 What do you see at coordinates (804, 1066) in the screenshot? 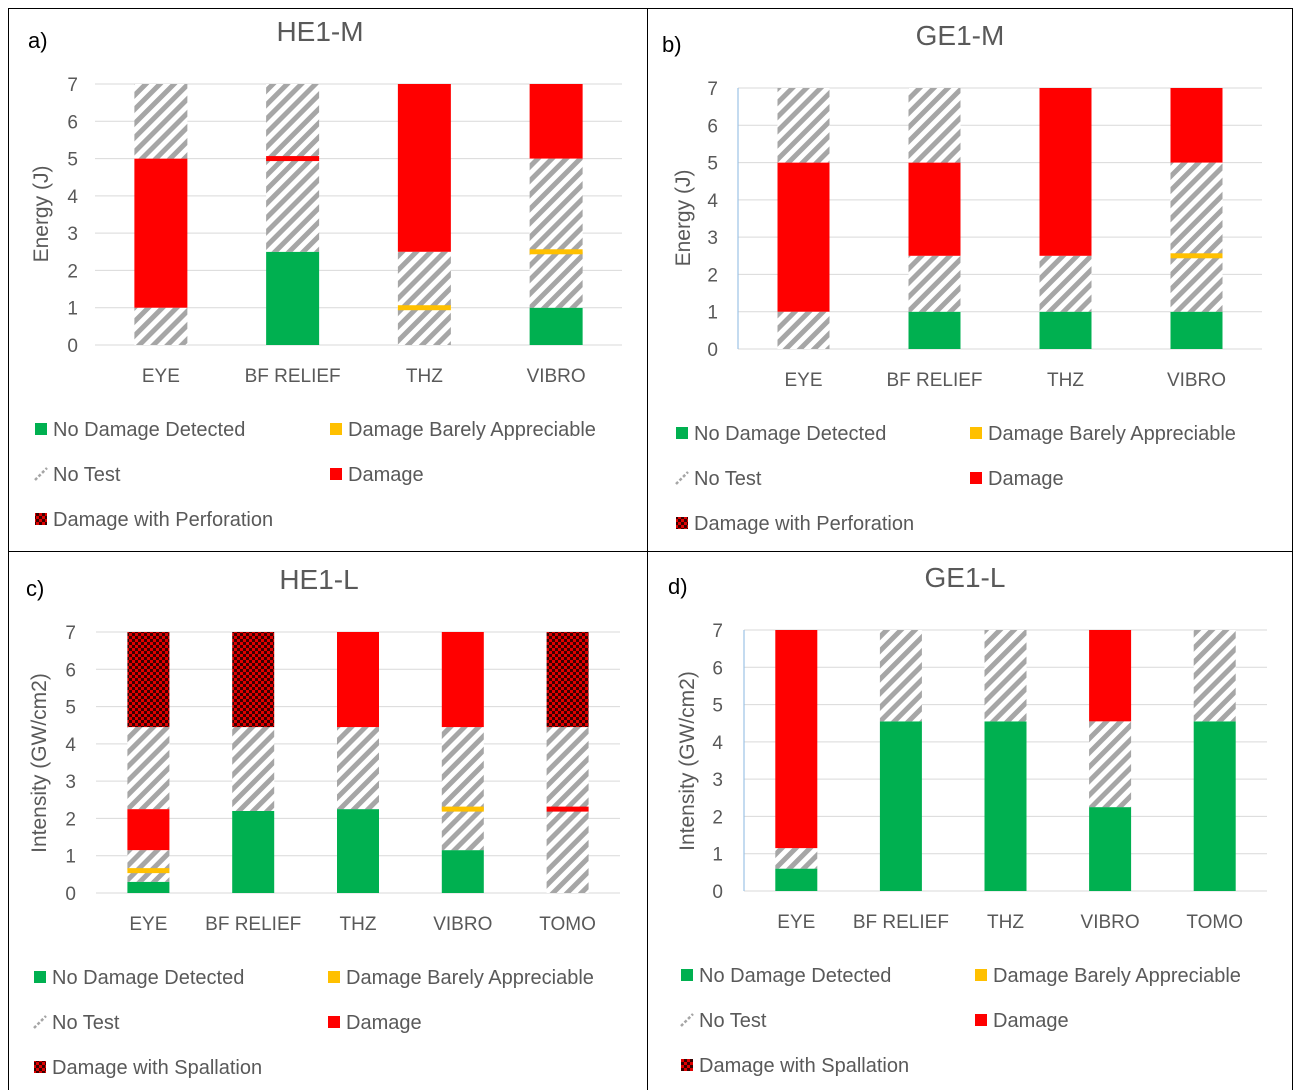
I see `legend-label: Damage with Spallation` at bounding box center [804, 1066].